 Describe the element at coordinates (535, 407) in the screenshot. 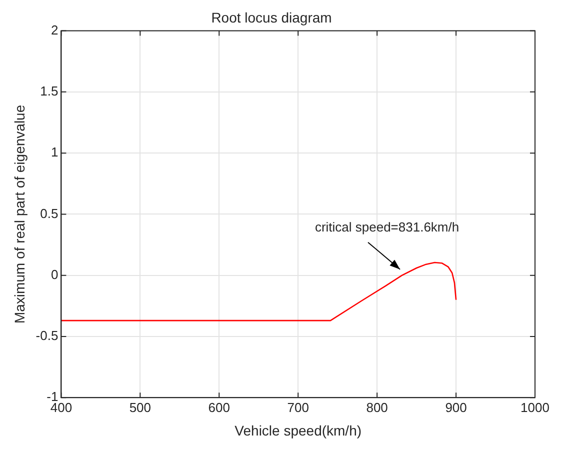

I see `x-tick-label: 1000` at that location.